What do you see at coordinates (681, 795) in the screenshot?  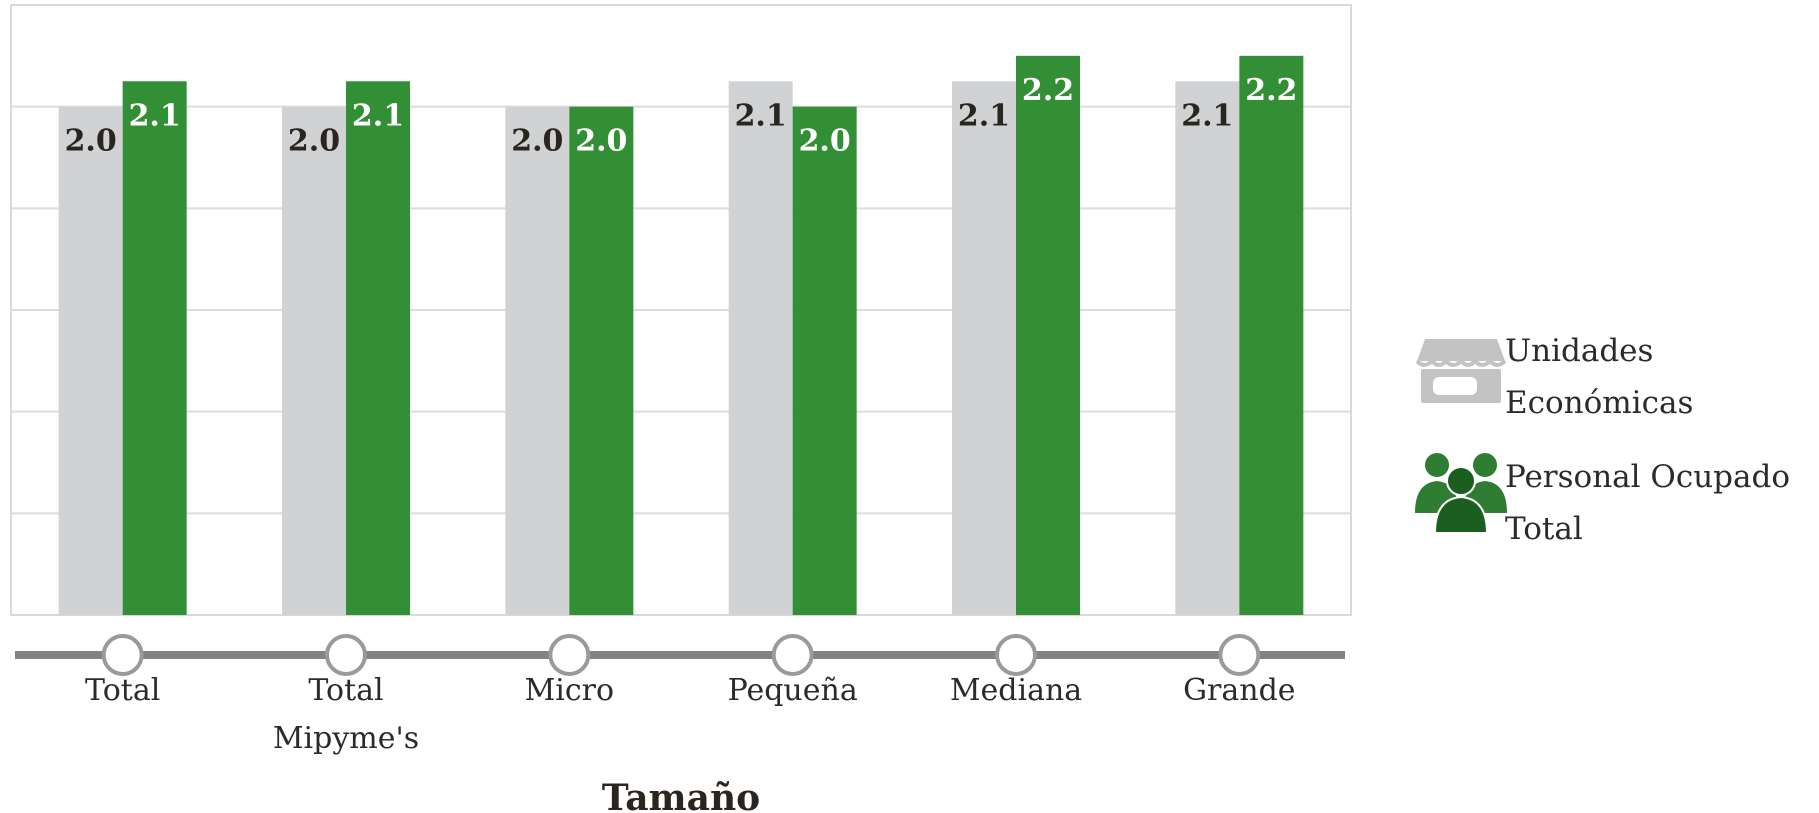 I see `x-axis-title: Tamaño` at bounding box center [681, 795].